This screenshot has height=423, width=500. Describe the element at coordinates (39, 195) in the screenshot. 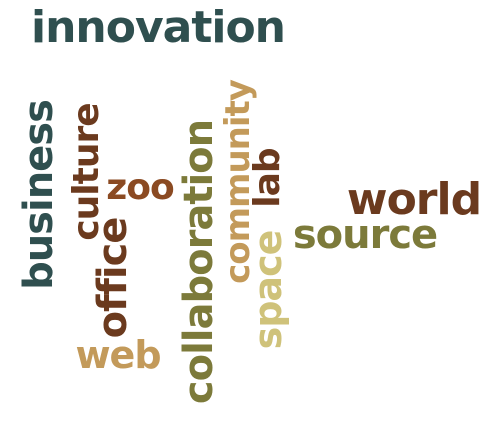

I see `word-business: business` at that location.